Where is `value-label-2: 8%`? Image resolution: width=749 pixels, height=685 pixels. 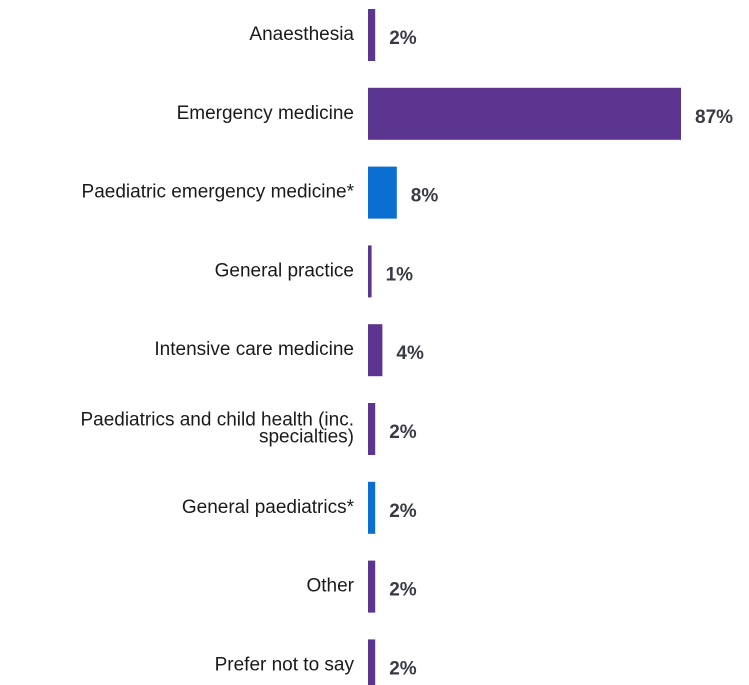 value-label-2: 8% is located at coordinates (425, 196).